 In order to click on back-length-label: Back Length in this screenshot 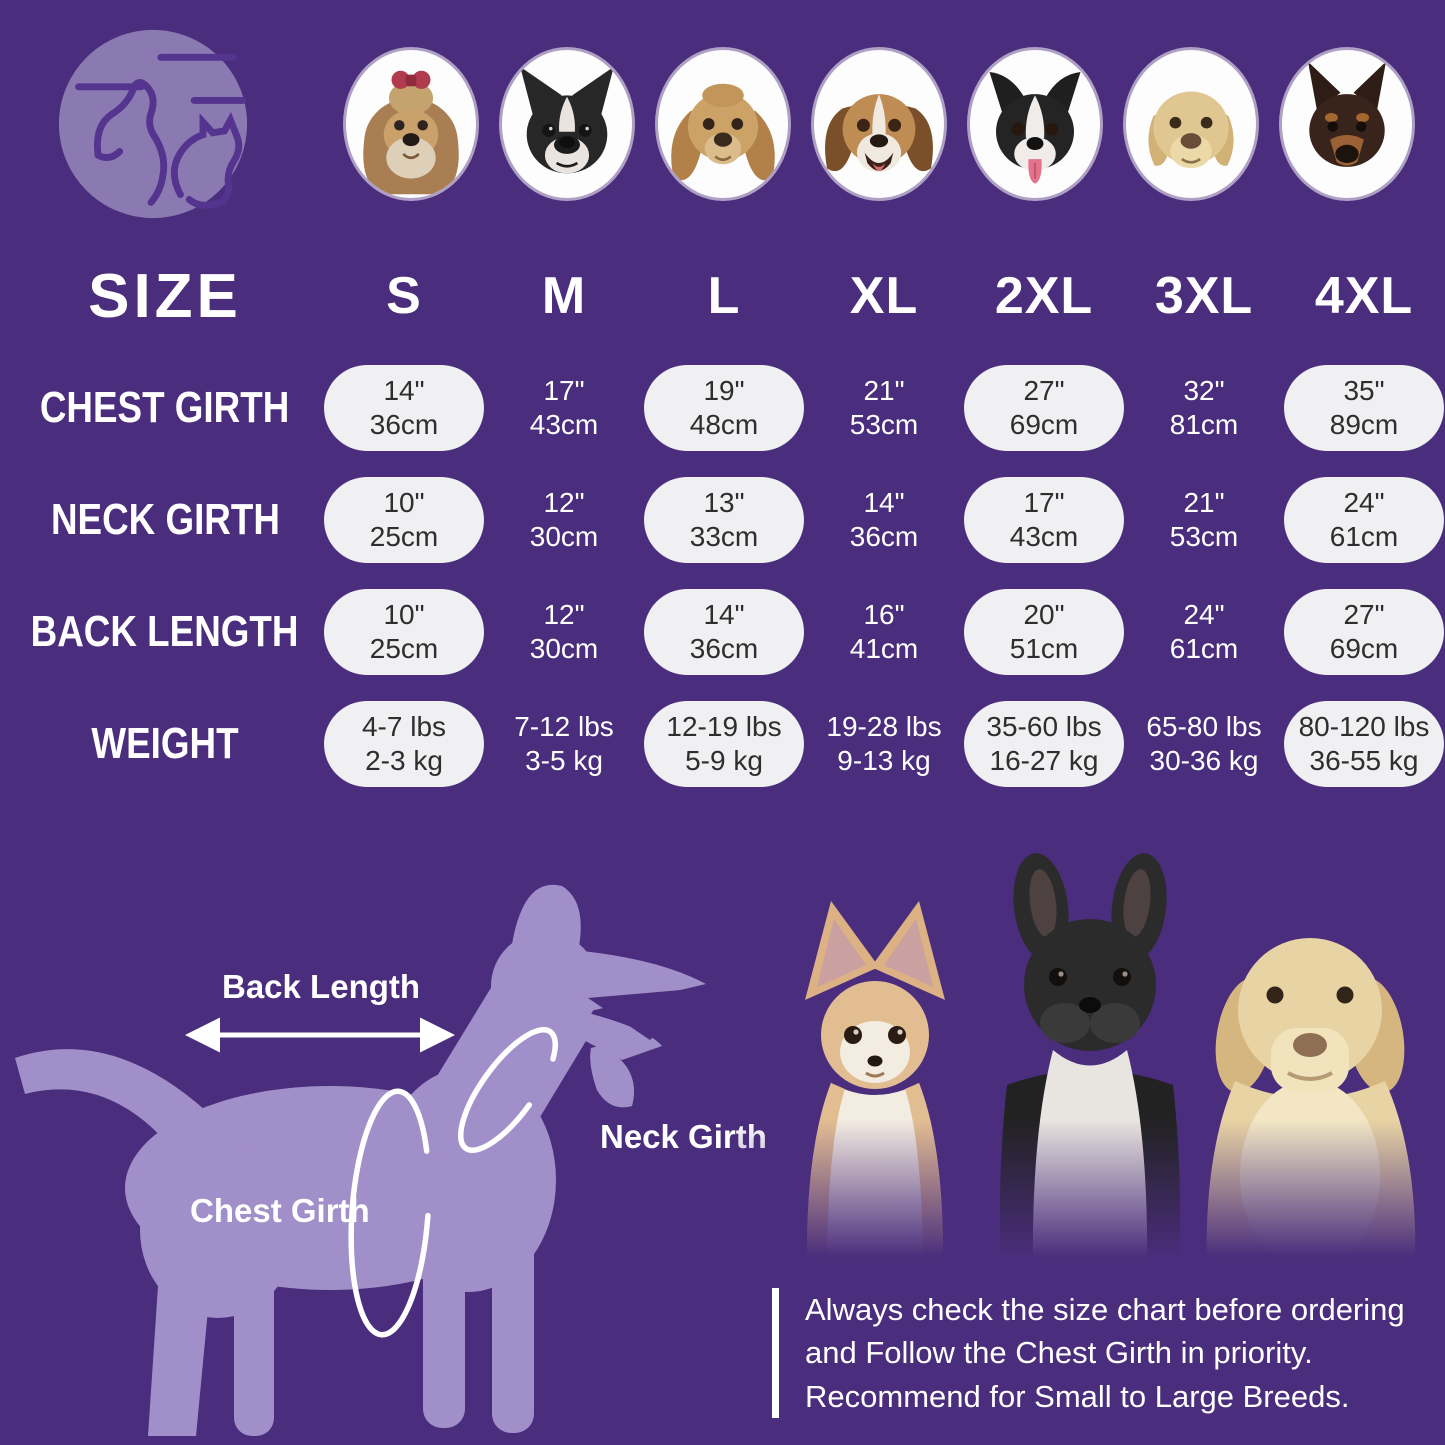, I will do `click(321, 986)`.